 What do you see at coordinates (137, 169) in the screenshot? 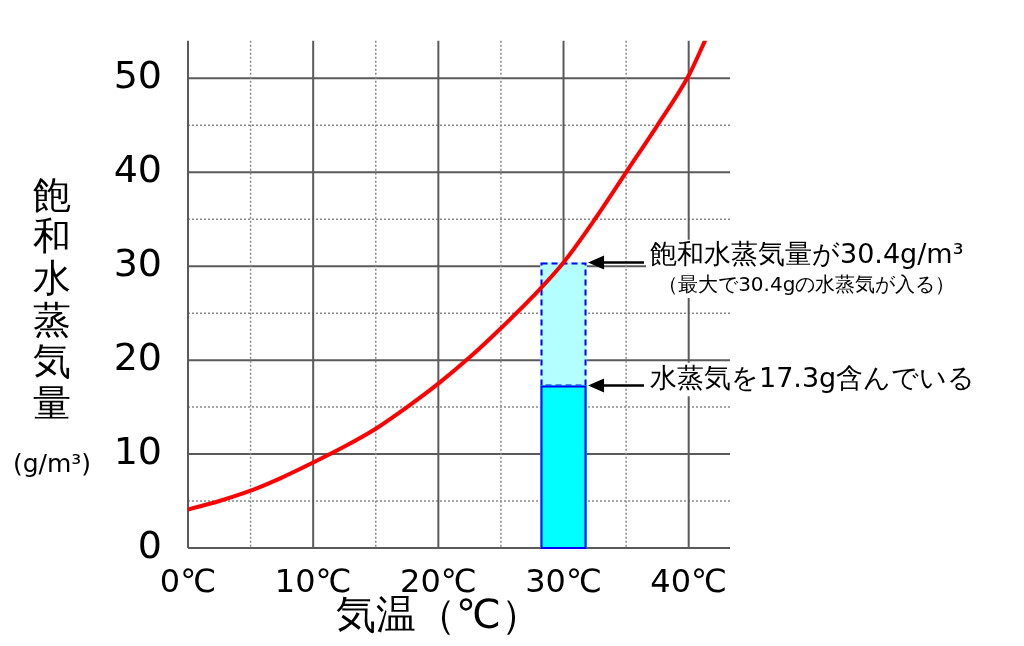
I see `y-tick-label: 40` at bounding box center [137, 169].